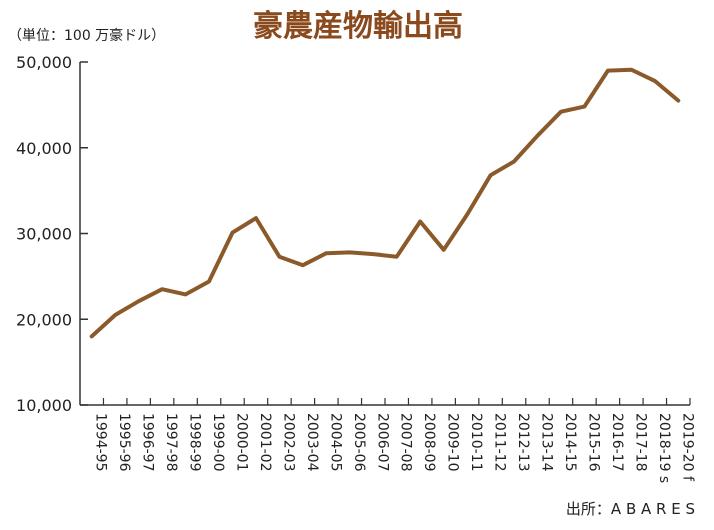 The image size is (714, 530). What do you see at coordinates (44, 234) in the screenshot?
I see `y-tick-label: 30,000` at bounding box center [44, 234].